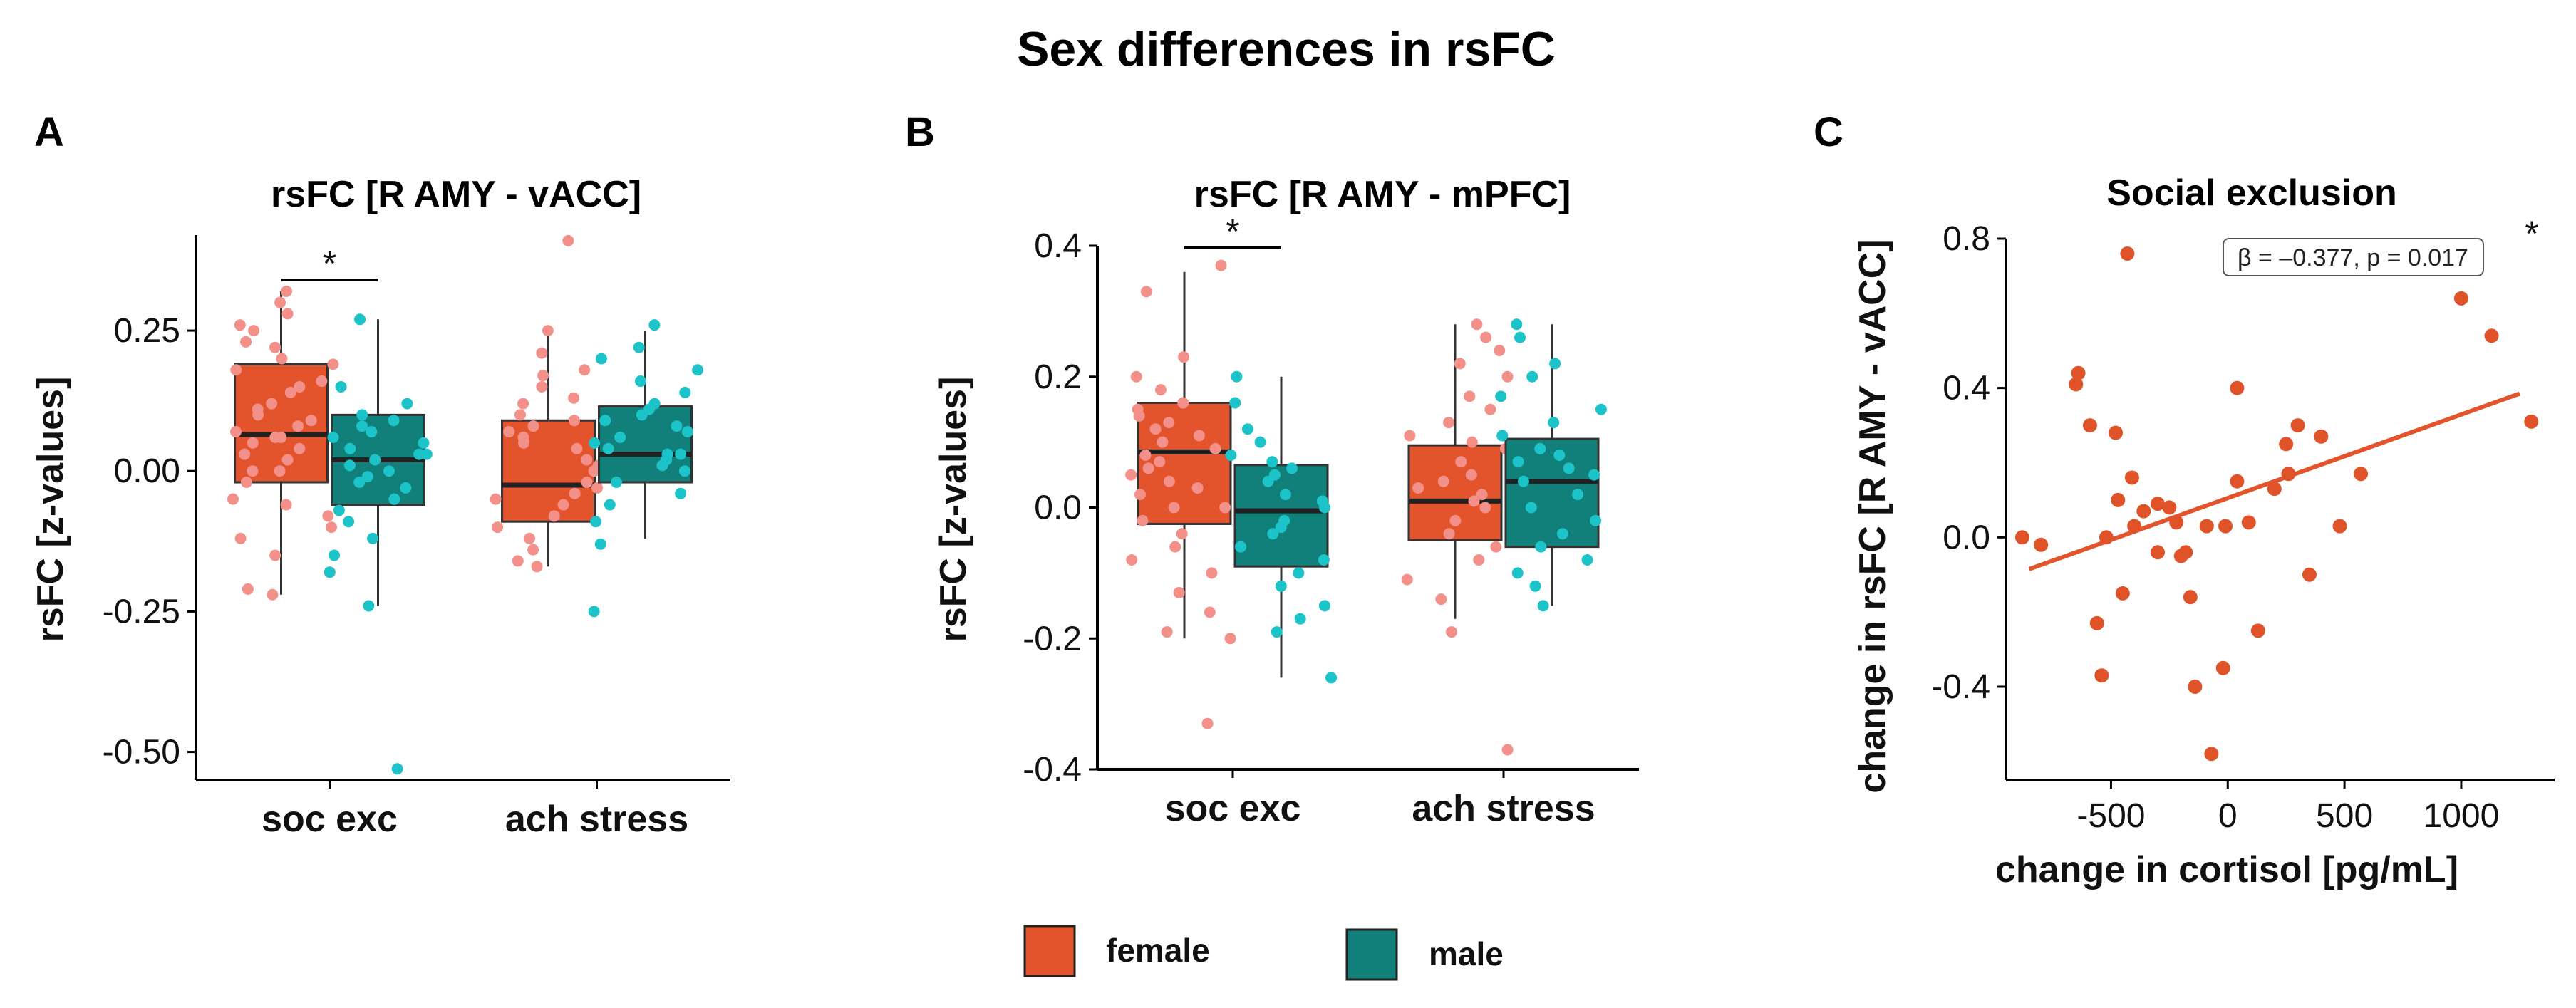 This screenshot has width=2576, height=1008. Describe the element at coordinates (141, 611) in the screenshot. I see `y-tick-label: -0.25` at that location.